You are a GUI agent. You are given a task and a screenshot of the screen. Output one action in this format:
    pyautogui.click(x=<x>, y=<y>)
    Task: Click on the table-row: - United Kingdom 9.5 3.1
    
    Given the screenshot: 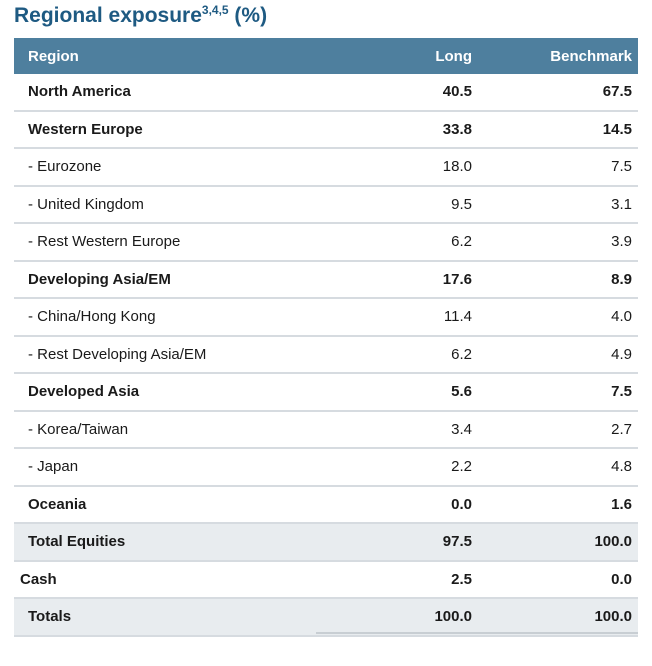 What is the action you would take?
    pyautogui.click(x=326, y=205)
    